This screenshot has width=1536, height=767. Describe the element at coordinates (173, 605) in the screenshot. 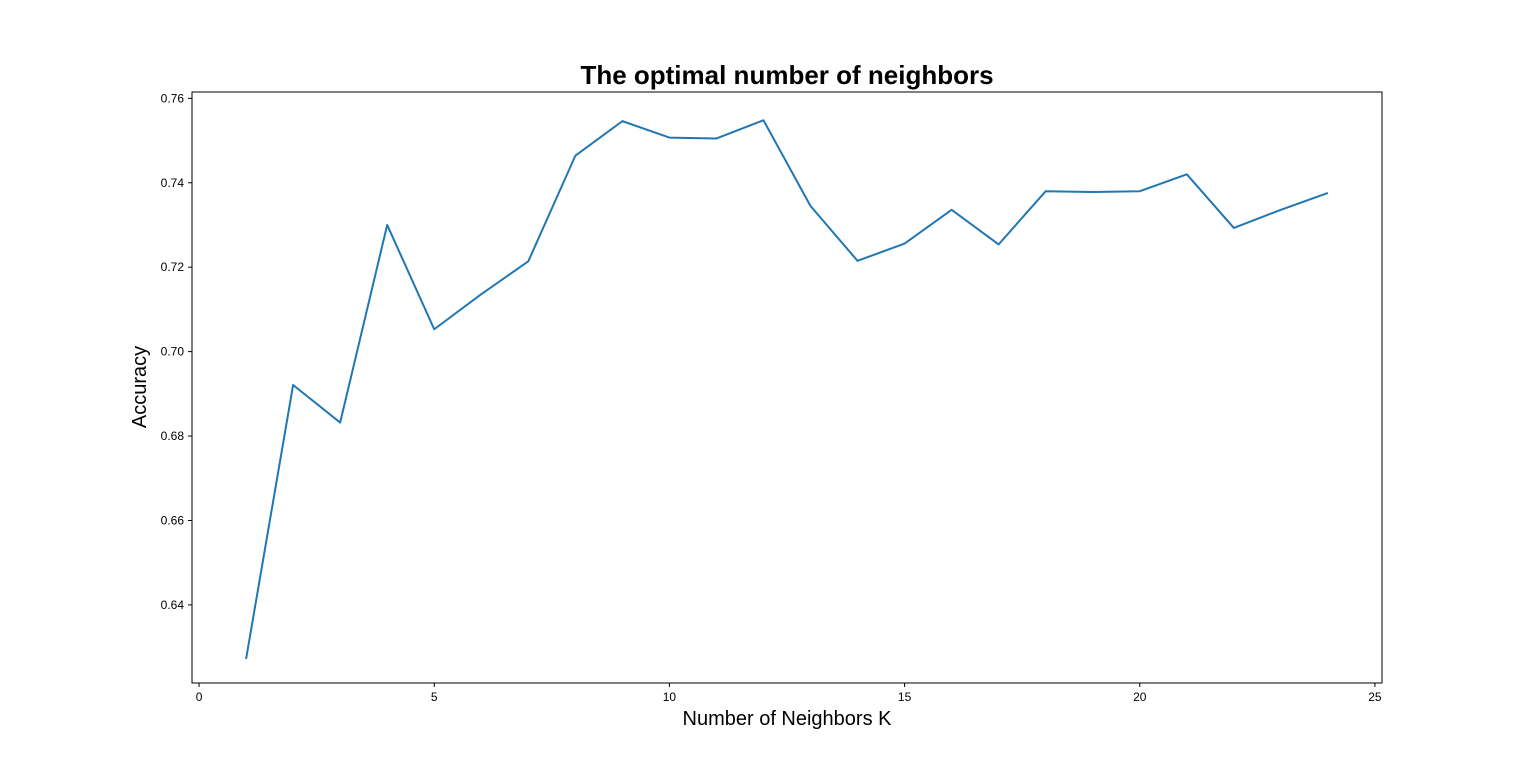

I see `y-tick-label: 0.64` at that location.